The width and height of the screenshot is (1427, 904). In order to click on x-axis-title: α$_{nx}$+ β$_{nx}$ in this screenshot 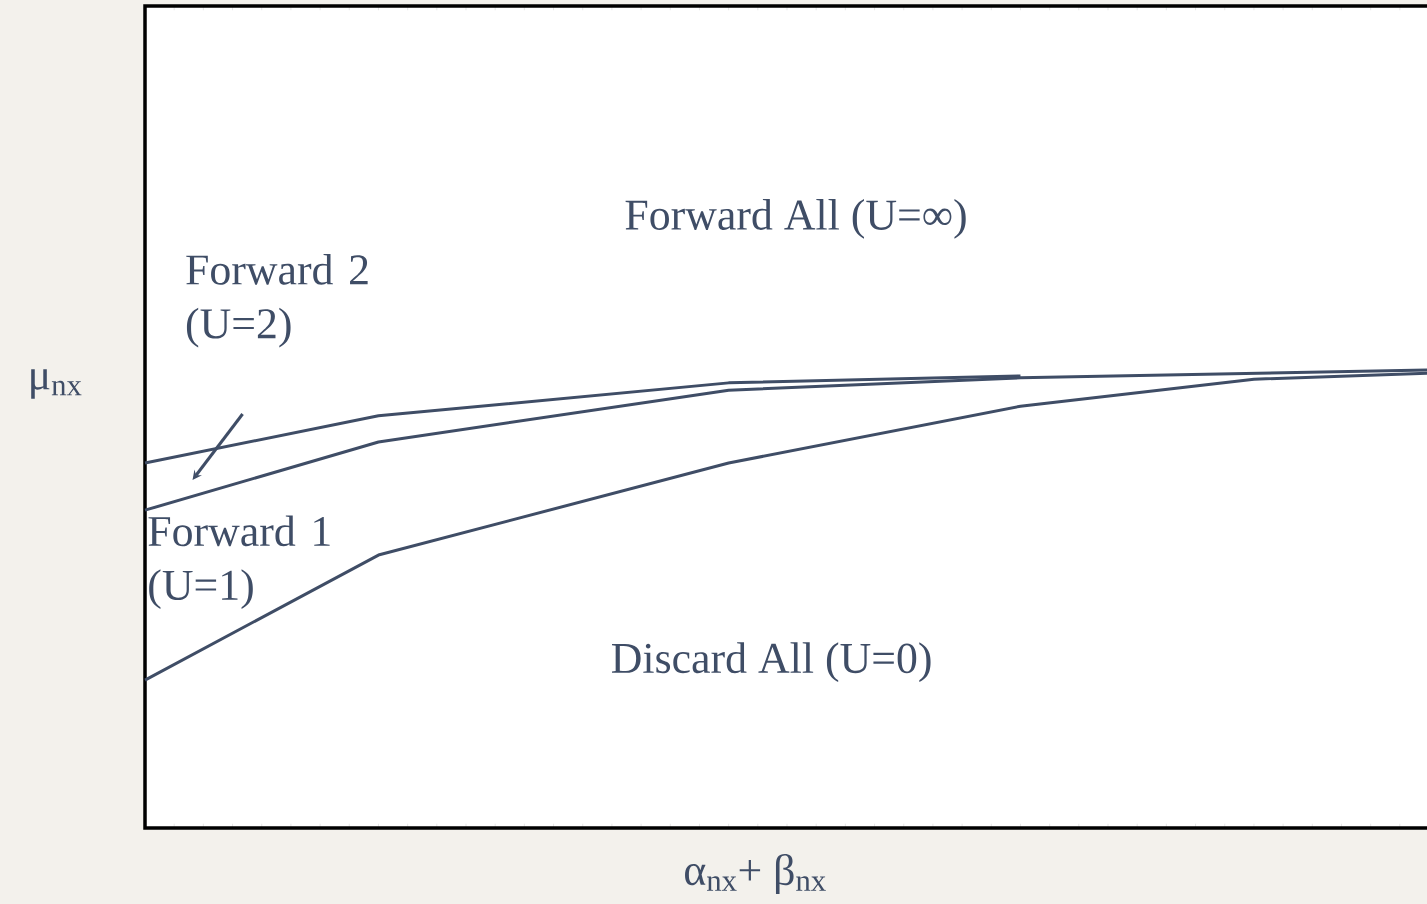, I will do `click(755, 874)`.